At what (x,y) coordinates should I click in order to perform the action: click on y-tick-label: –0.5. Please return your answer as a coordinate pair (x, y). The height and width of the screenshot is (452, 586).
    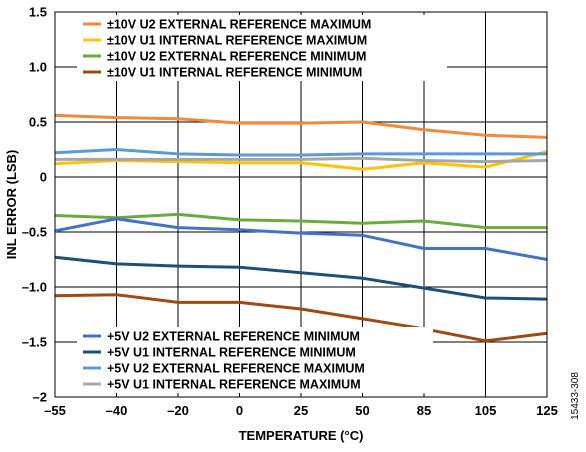
    Looking at the image, I should click on (34, 232).